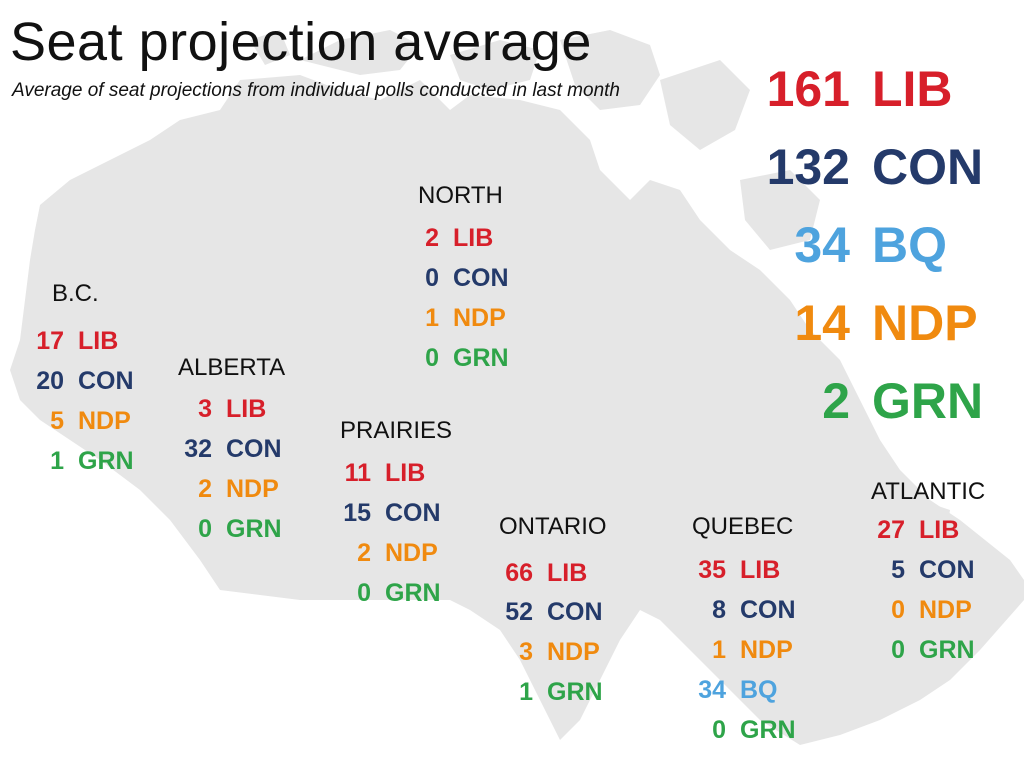  What do you see at coordinates (909, 245) in the screenshot?
I see `total-party: BQ` at bounding box center [909, 245].